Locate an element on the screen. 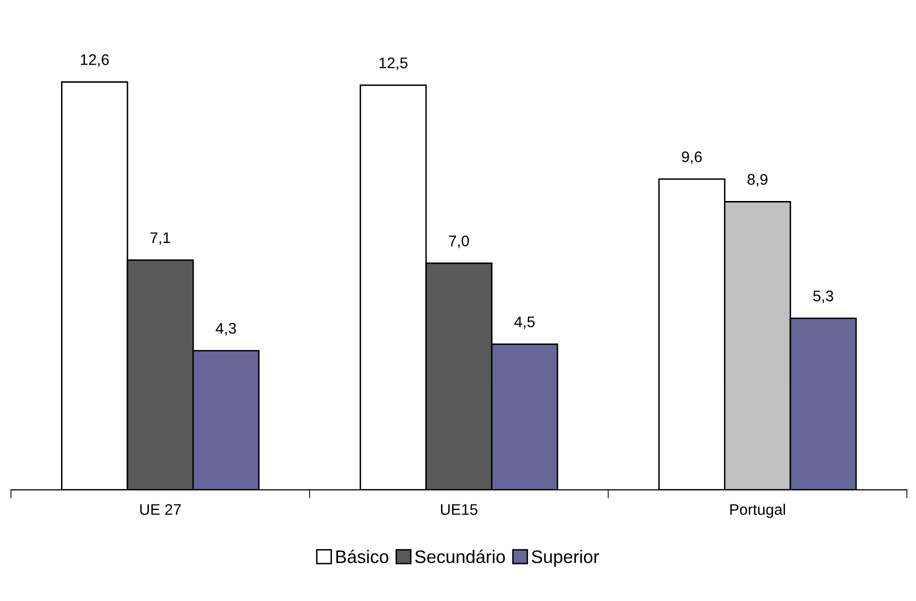 The height and width of the screenshot is (601, 916). x-tick-label: UE 27 is located at coordinates (160, 509).